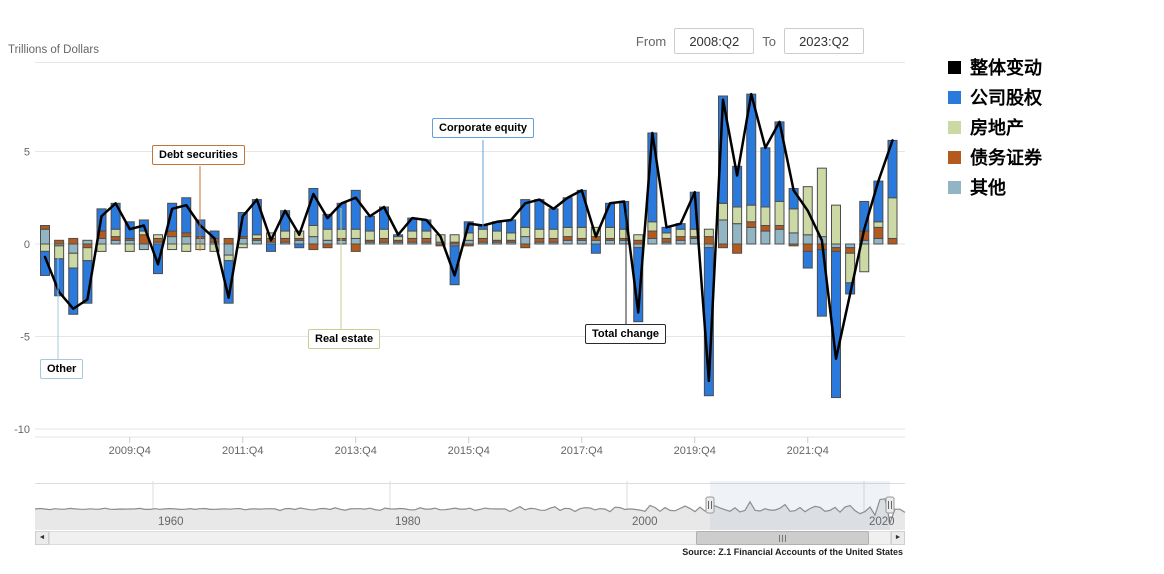 The width and height of the screenshot is (1164, 574). I want to click on from-date-input, so click(714, 41).